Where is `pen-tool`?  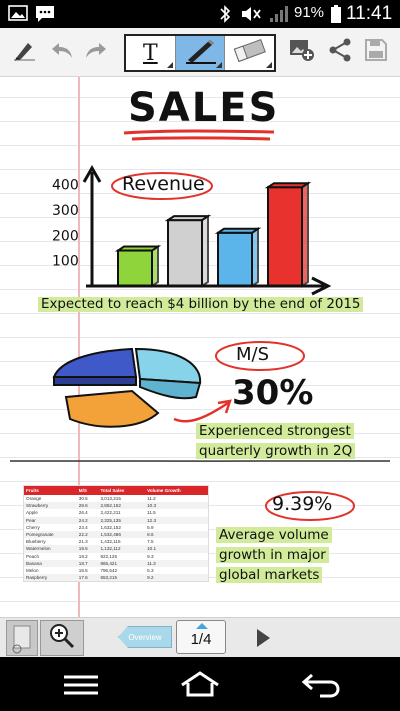
pen-tool is located at coordinates (200, 53).